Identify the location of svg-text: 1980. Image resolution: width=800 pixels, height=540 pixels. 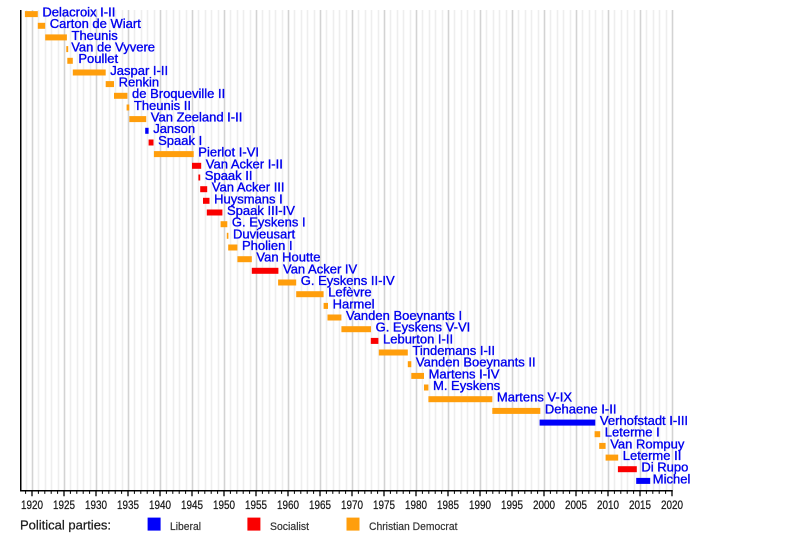
(416, 505).